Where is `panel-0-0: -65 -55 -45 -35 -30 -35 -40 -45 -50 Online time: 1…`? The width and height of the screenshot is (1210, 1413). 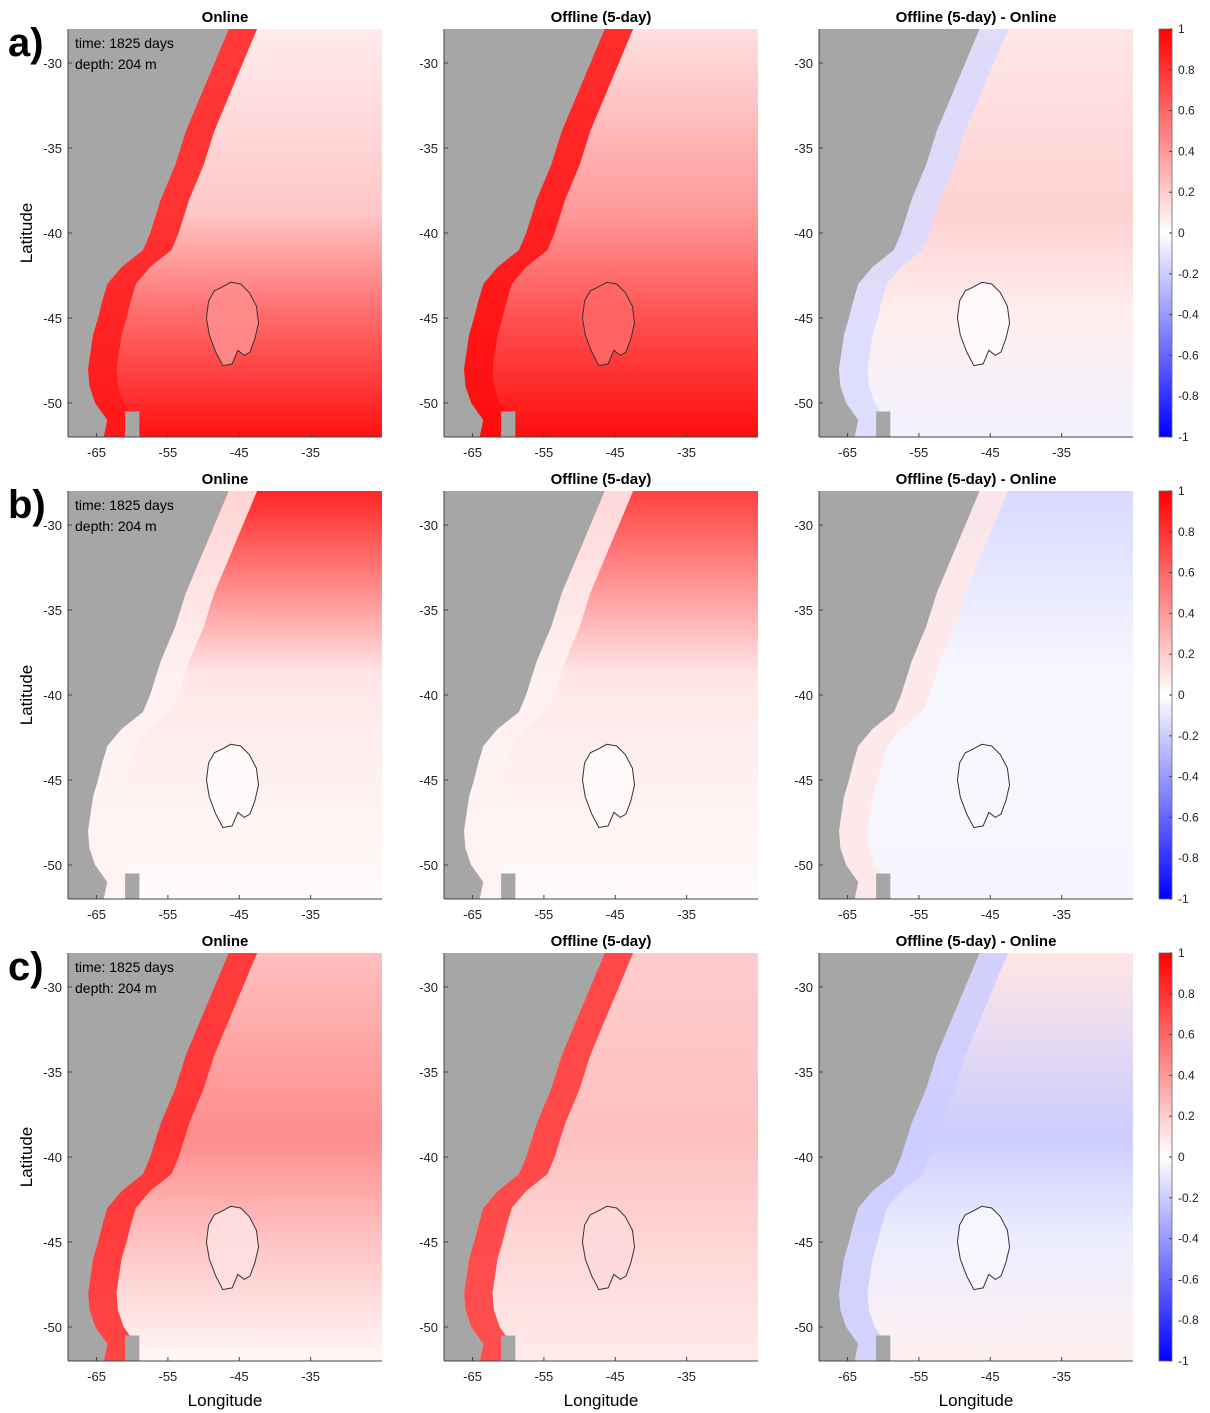 panel-0-0: -65 -55 -45 -35 -30 -35 -40 -45 -50 Online time: 1… is located at coordinates (199, 234).